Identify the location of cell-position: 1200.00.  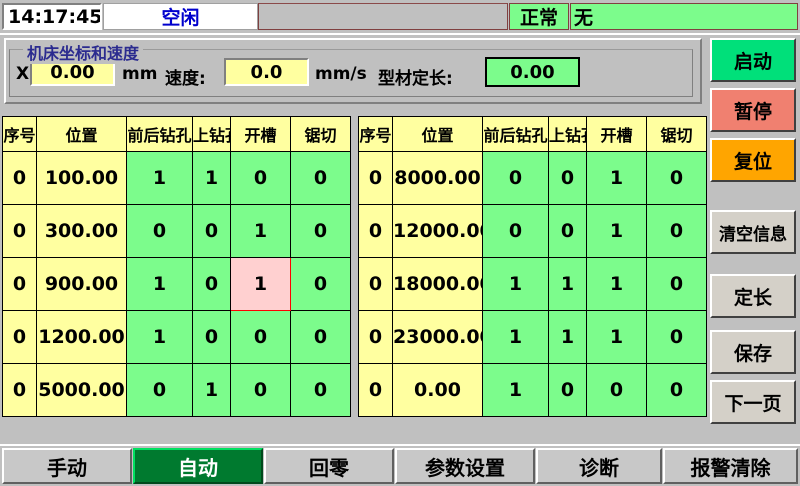
(81, 337).